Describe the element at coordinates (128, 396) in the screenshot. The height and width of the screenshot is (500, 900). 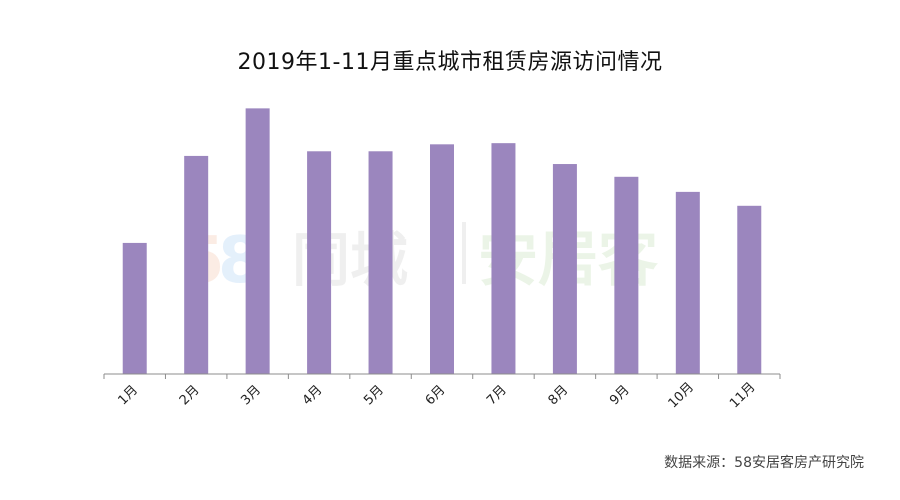
I see `x-tick-label: 1月` at that location.